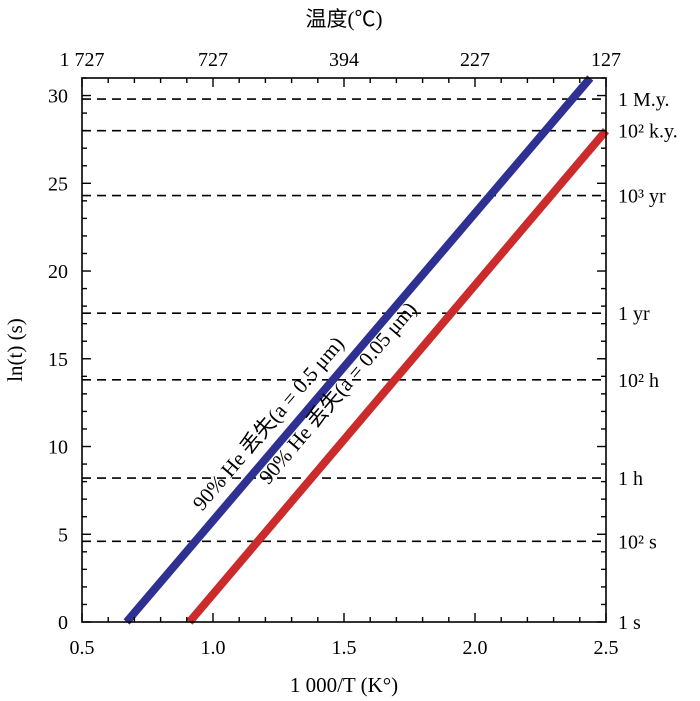 This screenshot has height=701, width=700. What do you see at coordinates (475, 648) in the screenshot?
I see `x-tick-label-3: 2.0` at bounding box center [475, 648].